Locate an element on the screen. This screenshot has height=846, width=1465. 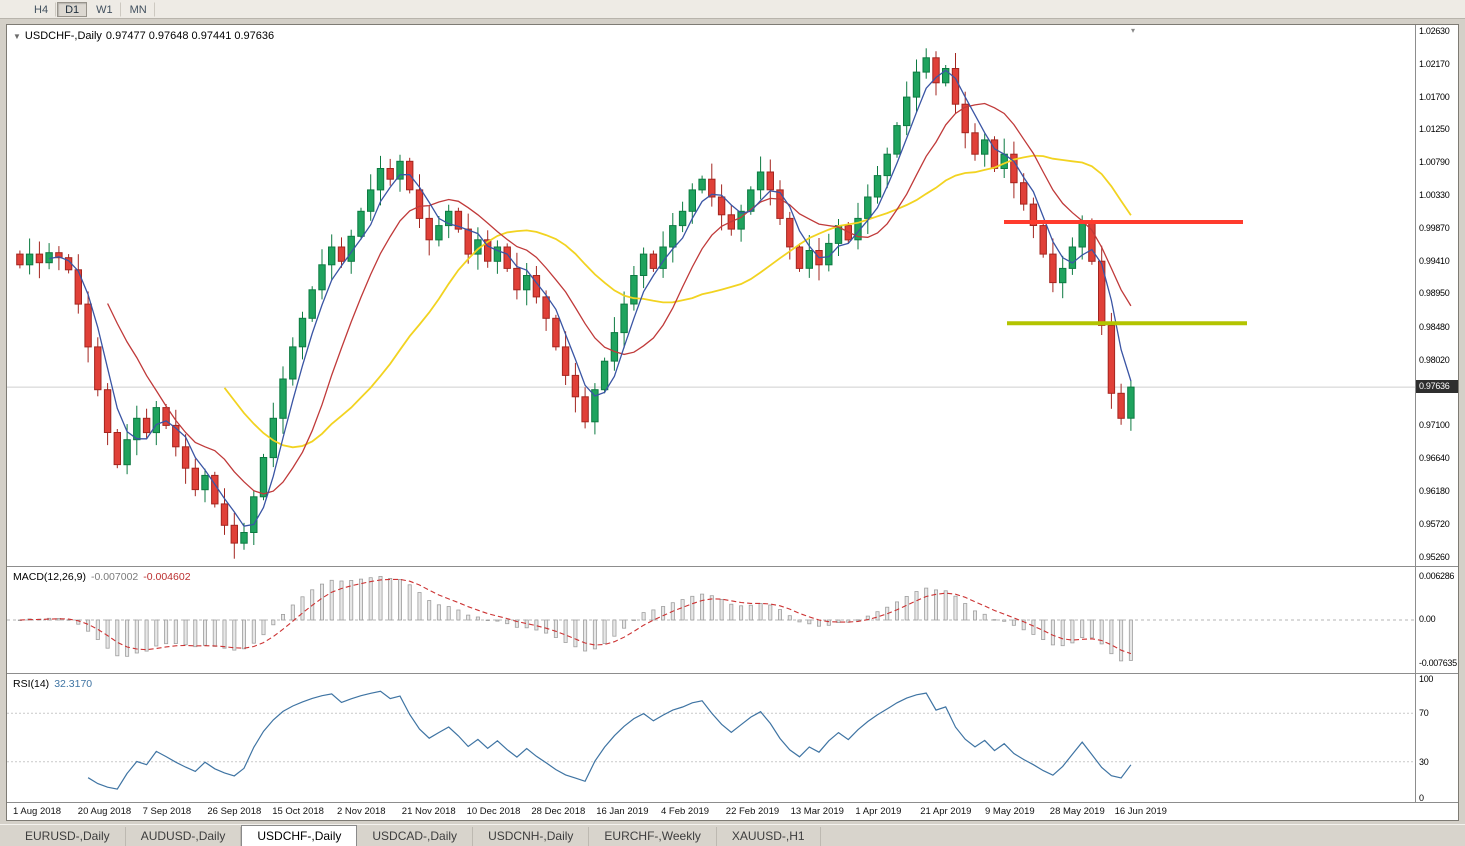
time-axis-label: 4 Feb 2019 is located at coordinates (685, 811).